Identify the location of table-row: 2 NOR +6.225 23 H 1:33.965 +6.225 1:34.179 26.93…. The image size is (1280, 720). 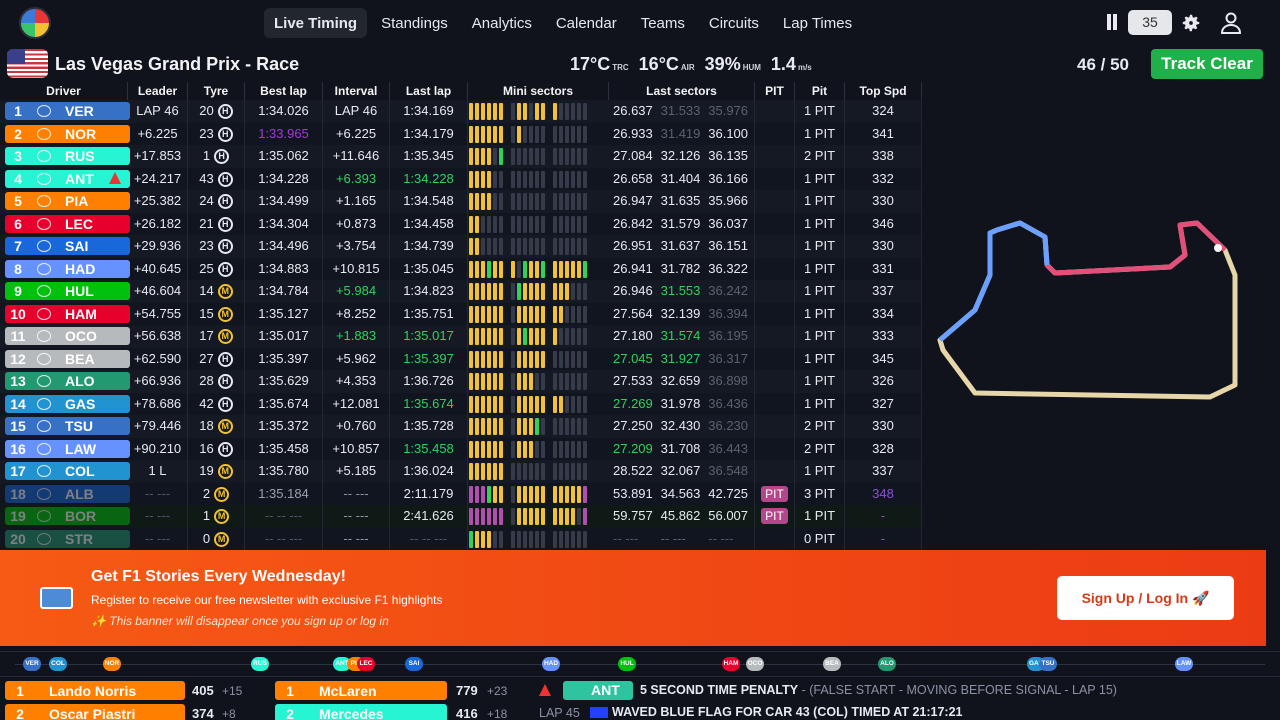
(461, 133).